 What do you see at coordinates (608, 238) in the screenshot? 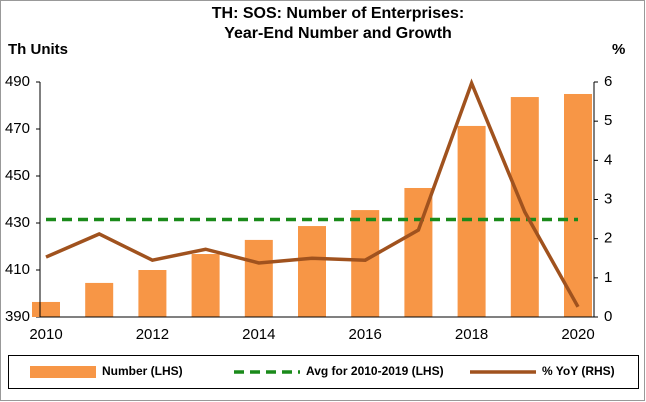
I see `y2-tick-label: 2` at bounding box center [608, 238].